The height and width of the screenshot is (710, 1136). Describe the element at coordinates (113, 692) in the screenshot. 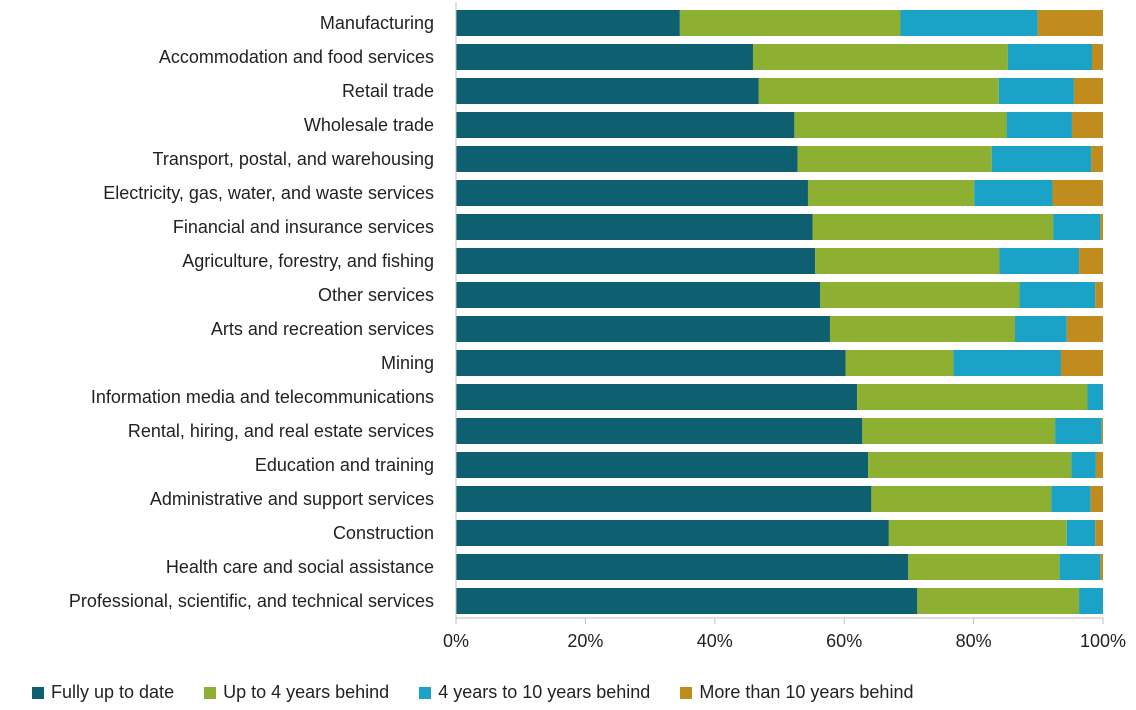

I see `legend-label: Fully up to date` at that location.